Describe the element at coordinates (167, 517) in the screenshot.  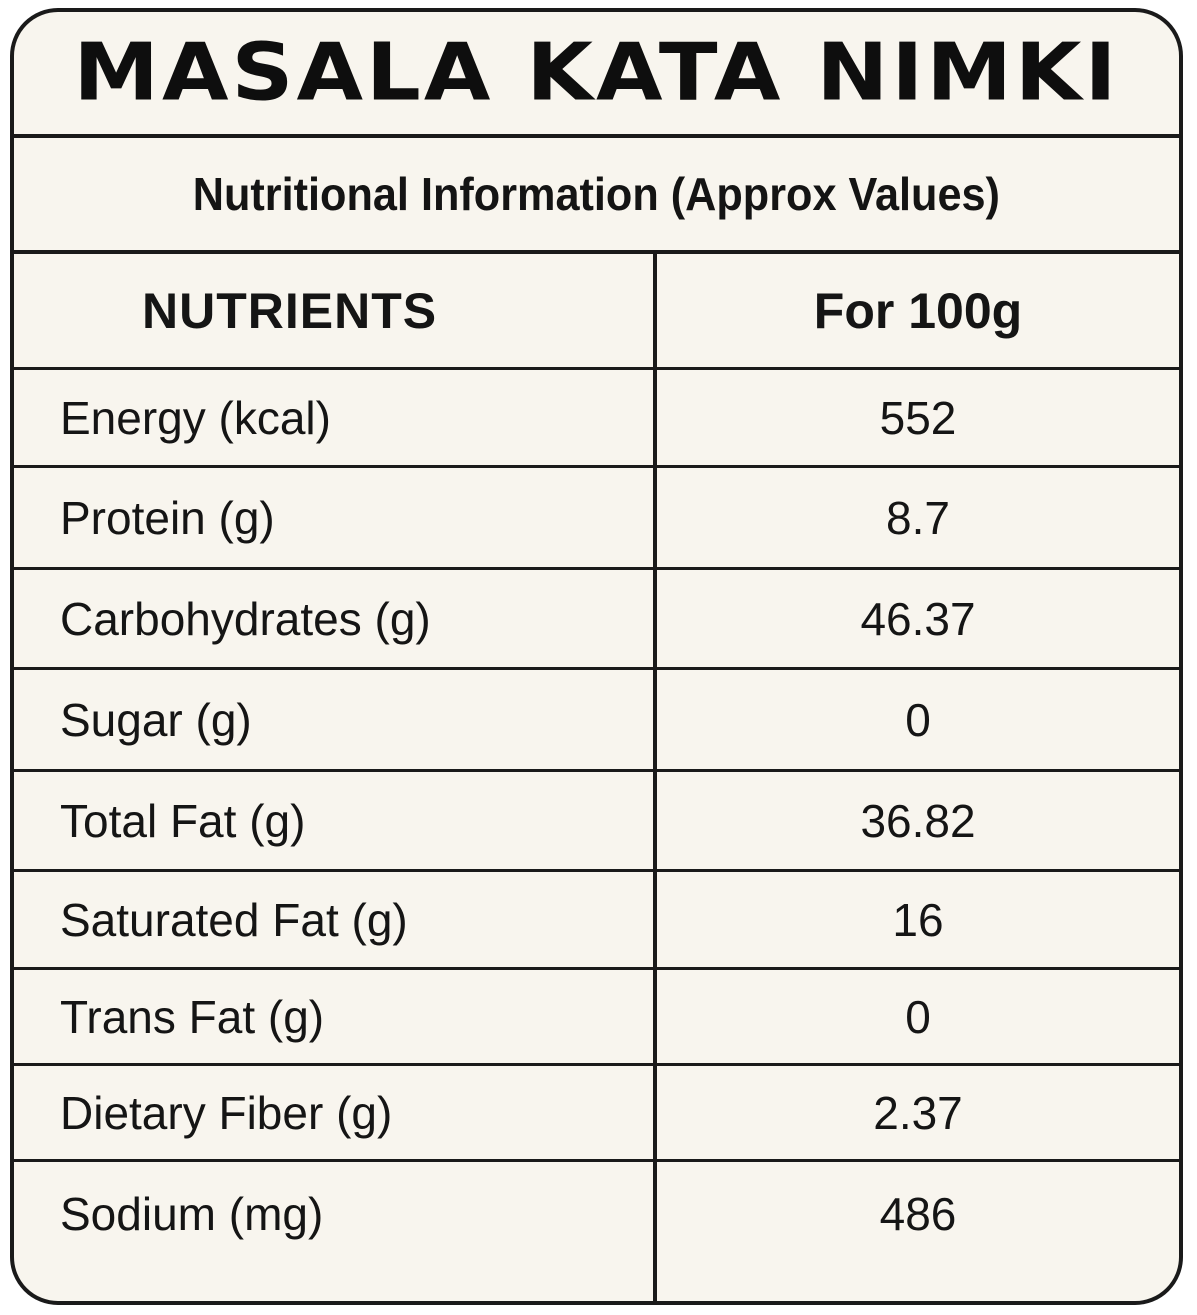
I see `nutrient-name: Protein (g)` at that location.